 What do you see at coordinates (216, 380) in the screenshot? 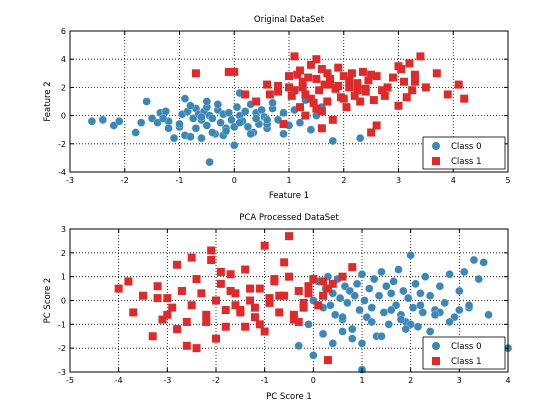
I see `x-tick-label: -2` at bounding box center [216, 380].